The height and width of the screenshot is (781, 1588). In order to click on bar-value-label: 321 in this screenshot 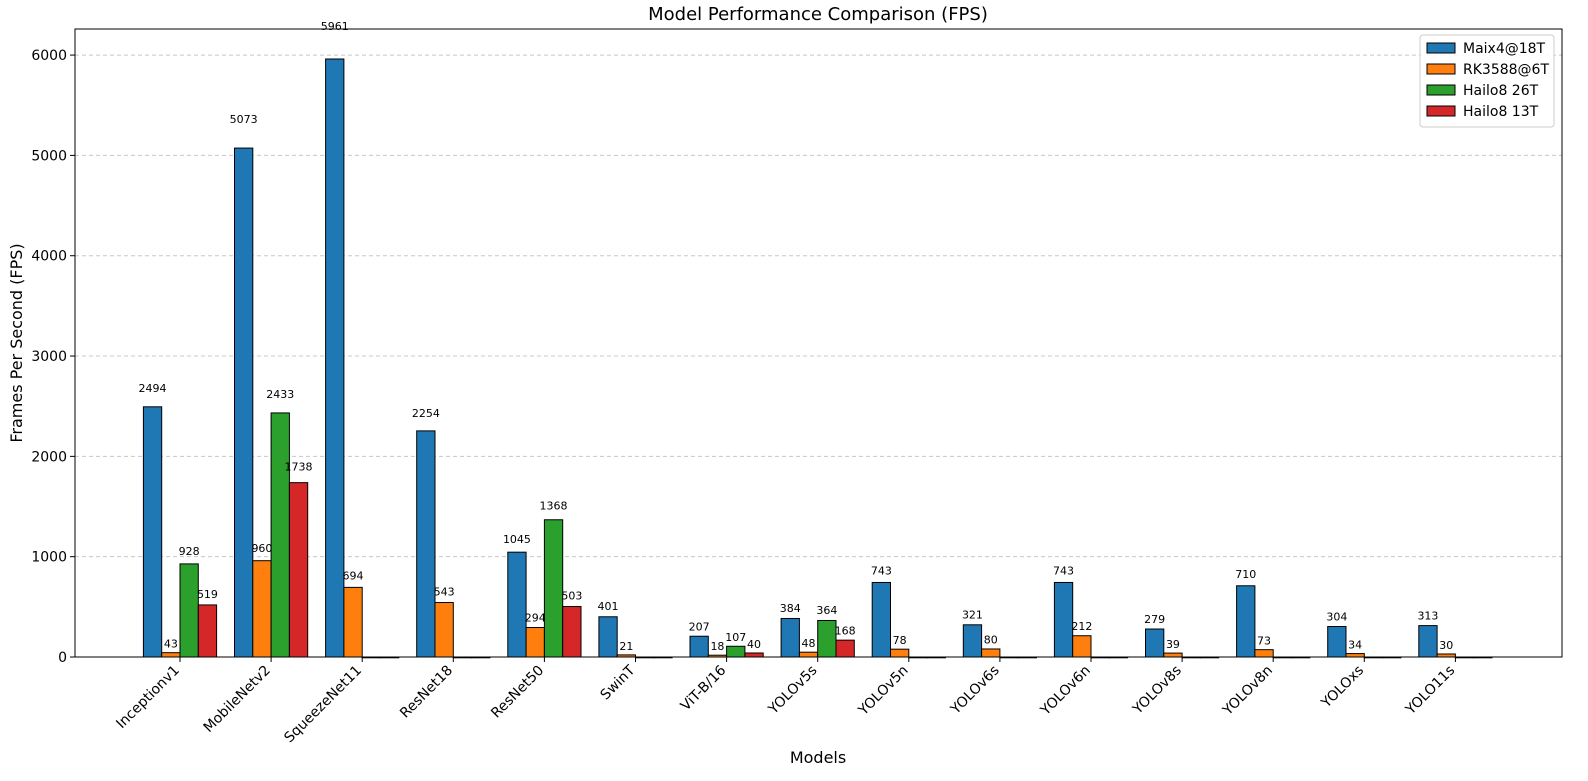, I will do `click(972, 615)`.